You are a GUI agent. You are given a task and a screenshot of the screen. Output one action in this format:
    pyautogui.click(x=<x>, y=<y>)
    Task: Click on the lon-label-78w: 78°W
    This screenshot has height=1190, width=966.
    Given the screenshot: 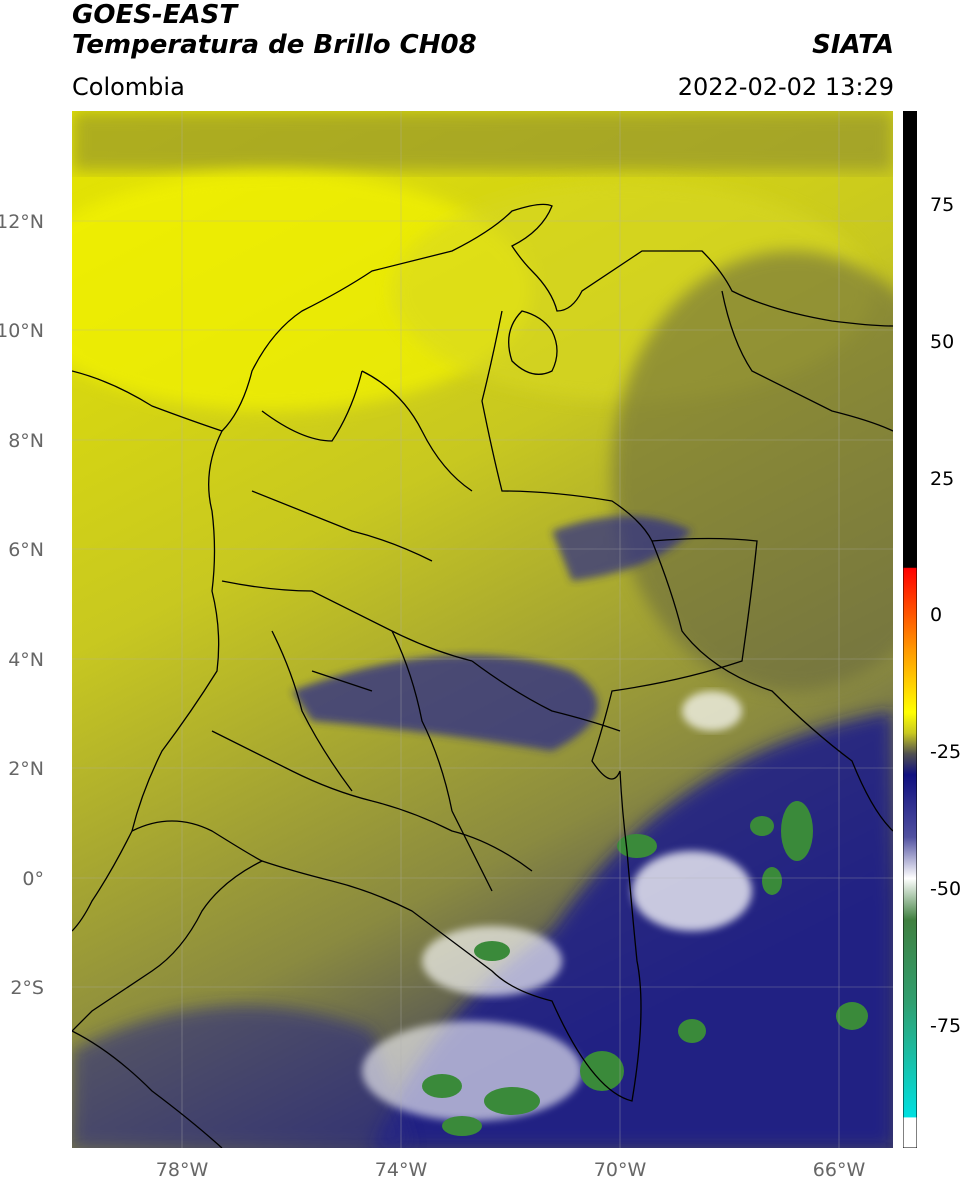 What is the action you would take?
    pyautogui.click(x=182, y=1170)
    